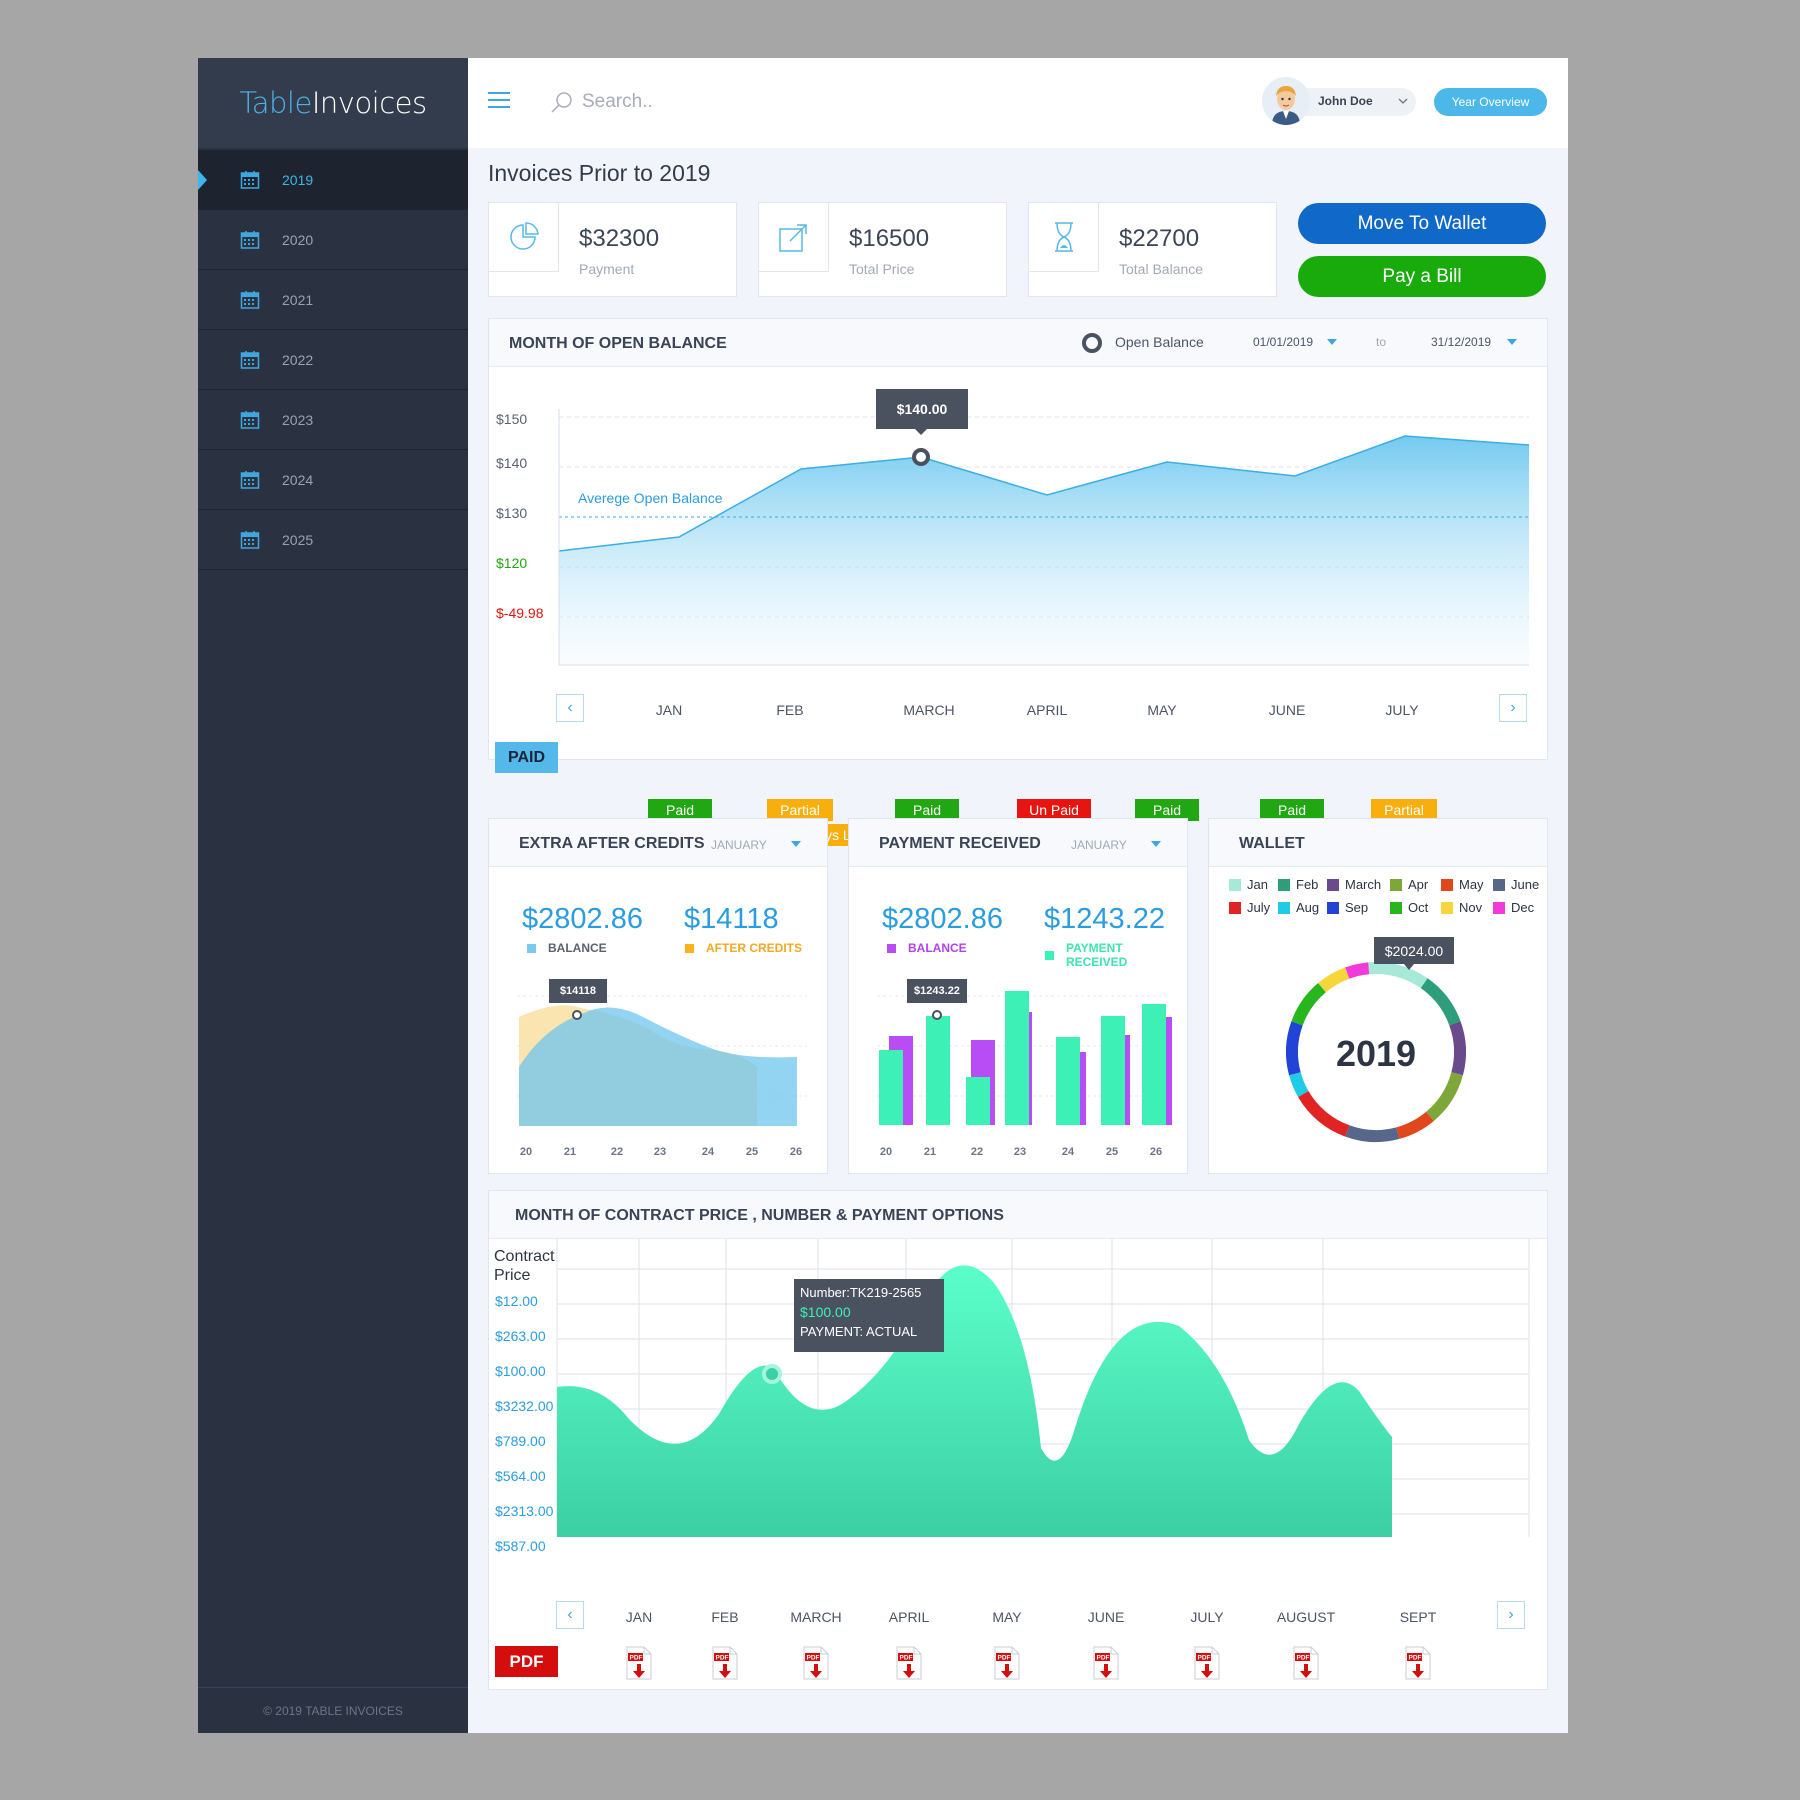 The width and height of the screenshot is (1800, 1800). What do you see at coordinates (512, 1275) in the screenshot?
I see `y-title-line-2: Price` at bounding box center [512, 1275].